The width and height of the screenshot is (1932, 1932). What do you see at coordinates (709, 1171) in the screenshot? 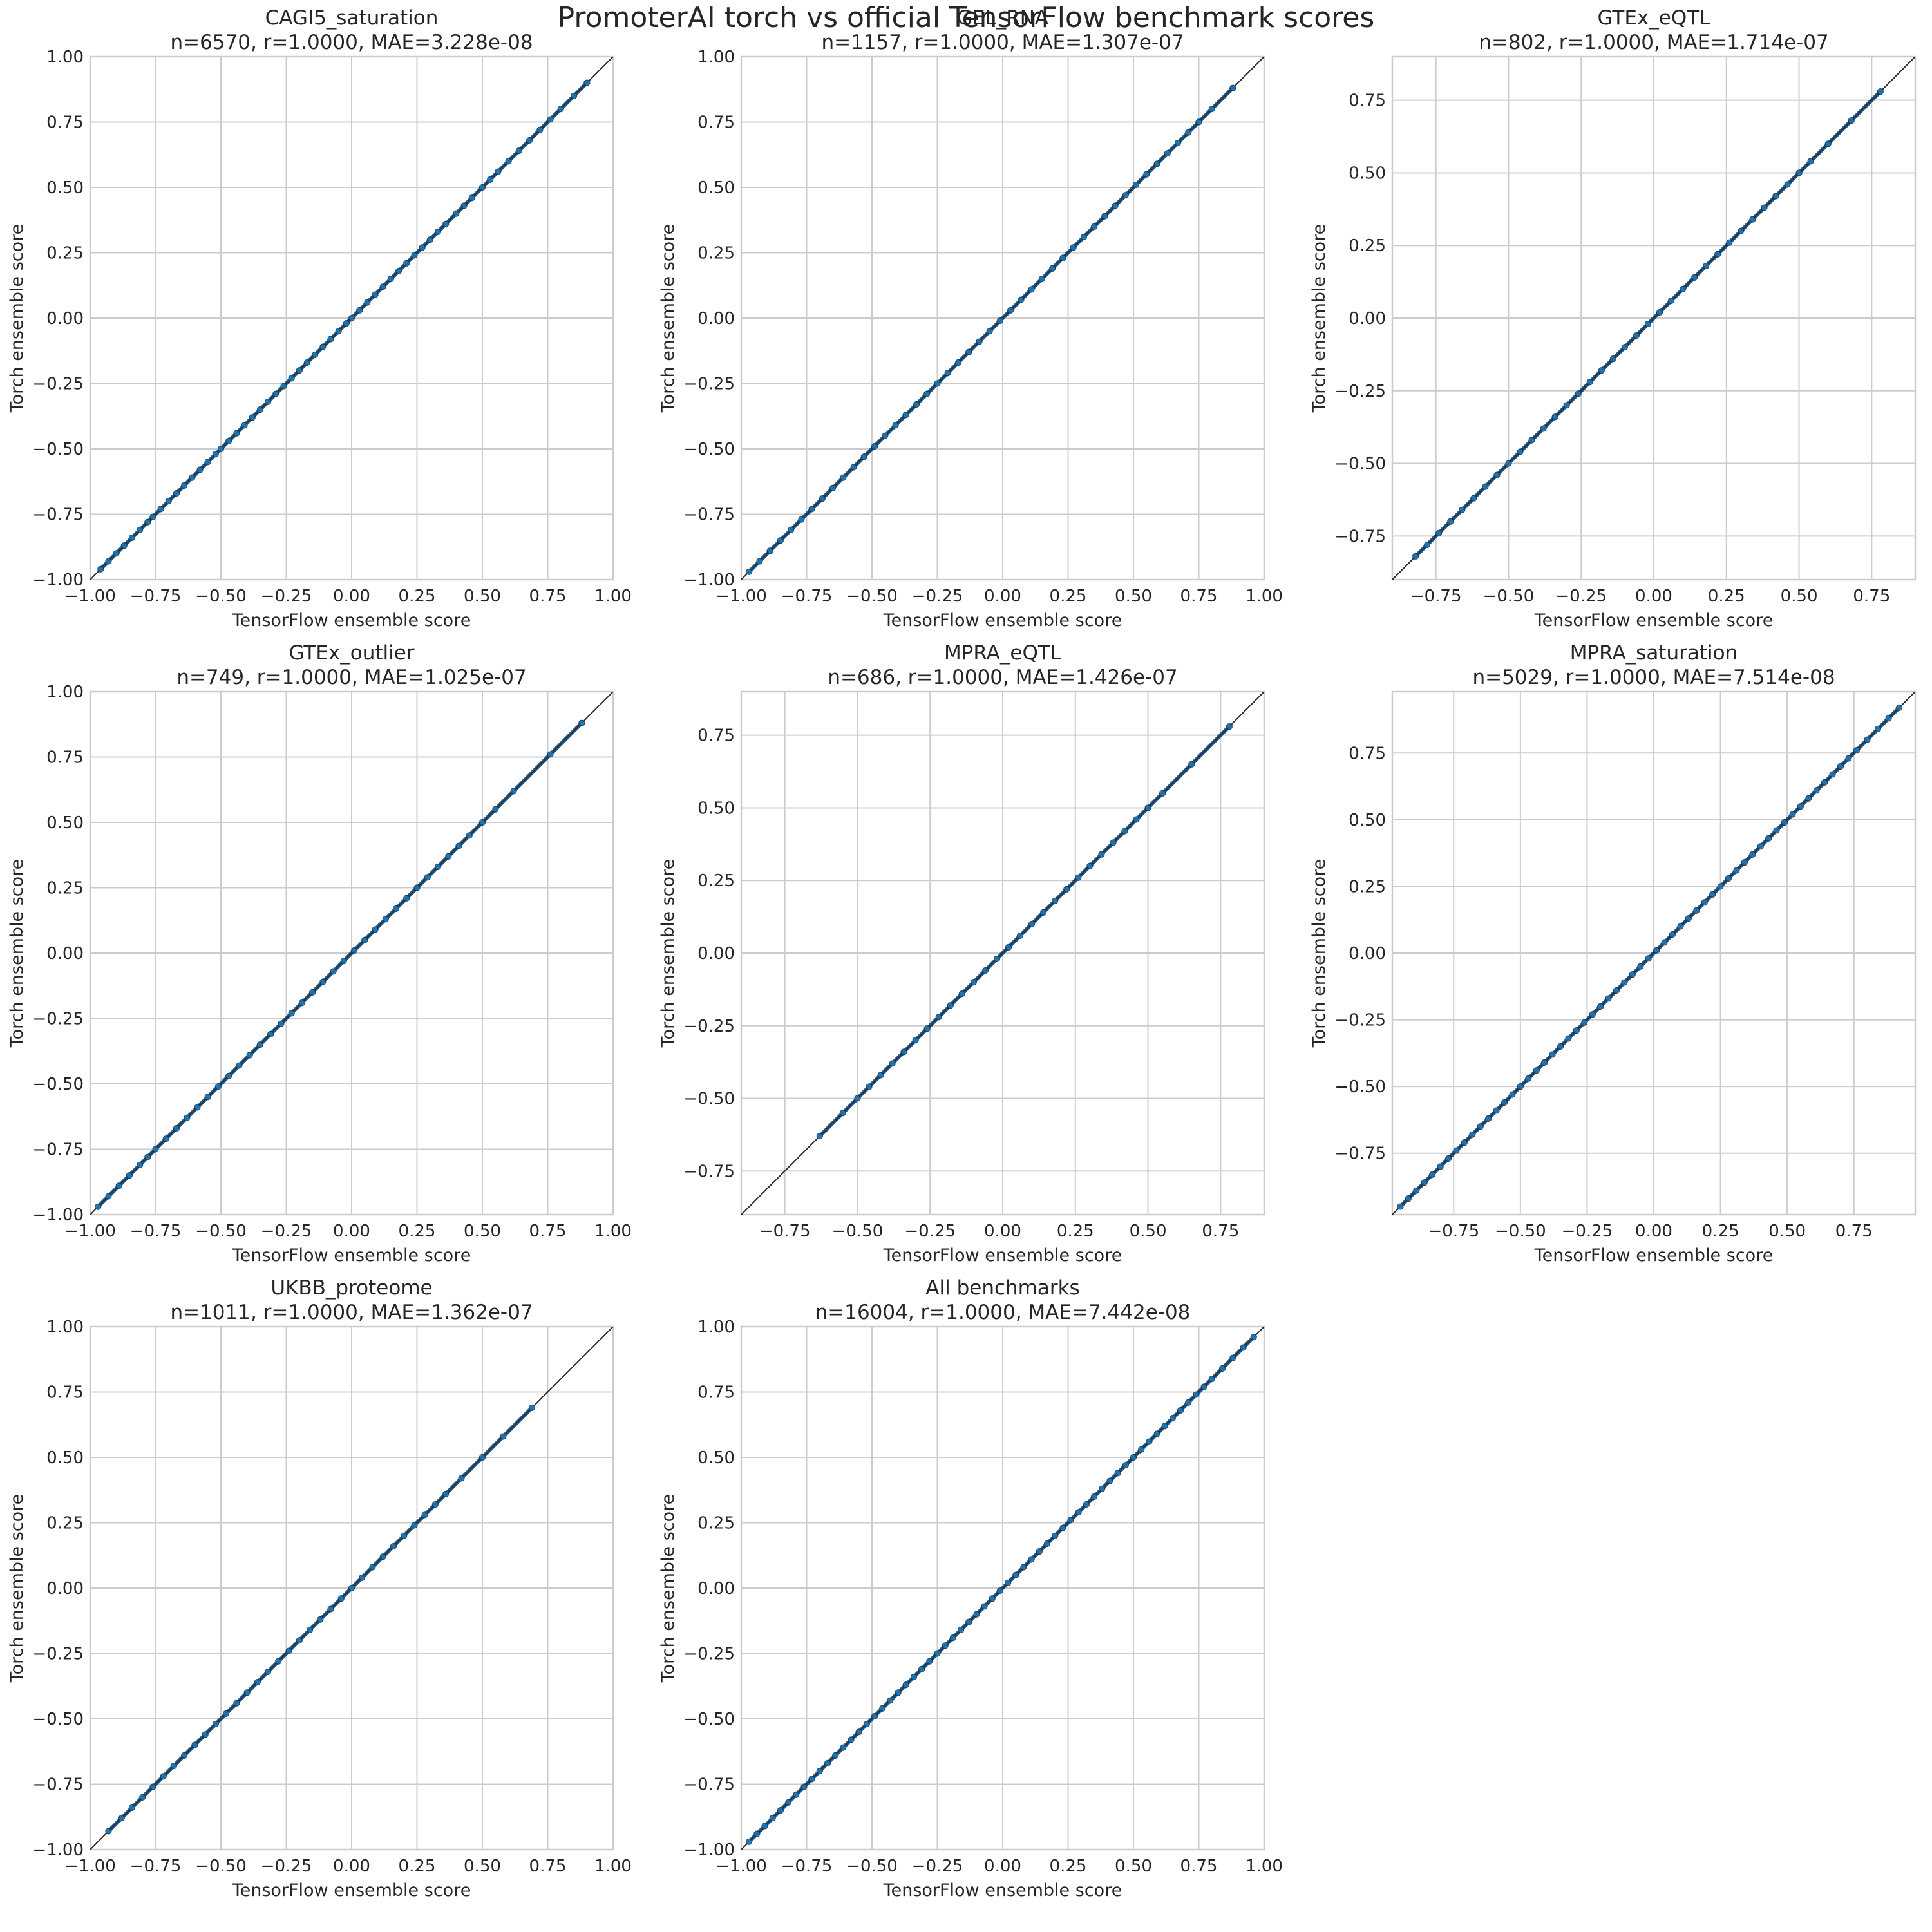
I see `y-tick-label: −0.75` at bounding box center [709, 1171].